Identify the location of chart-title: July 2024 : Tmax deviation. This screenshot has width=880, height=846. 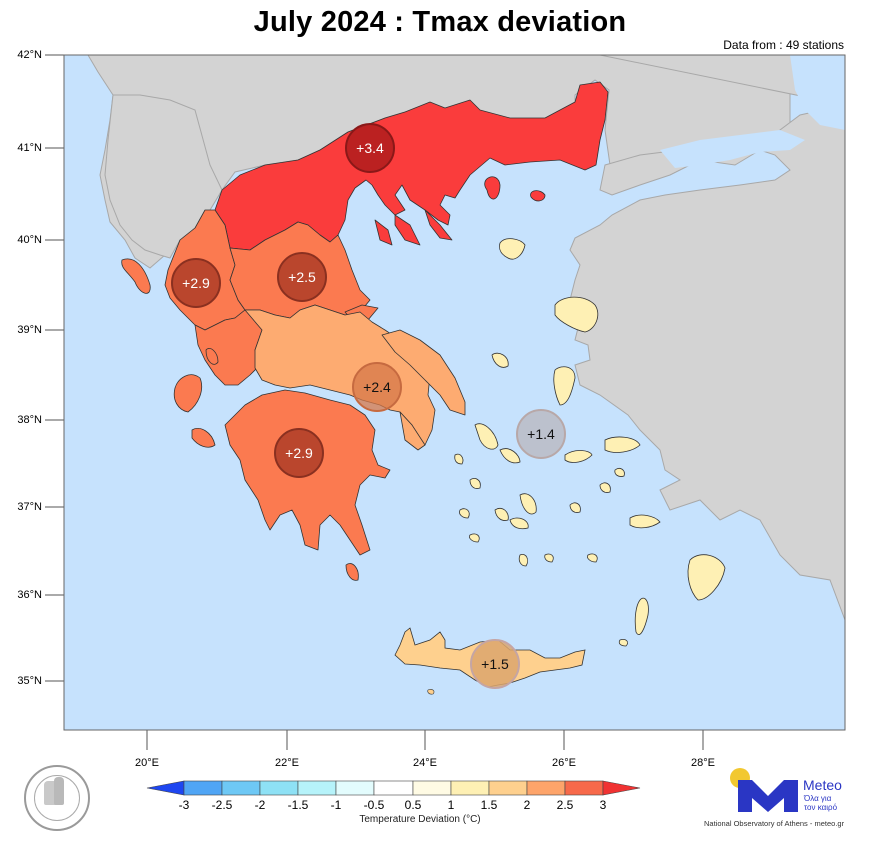
(440, 22).